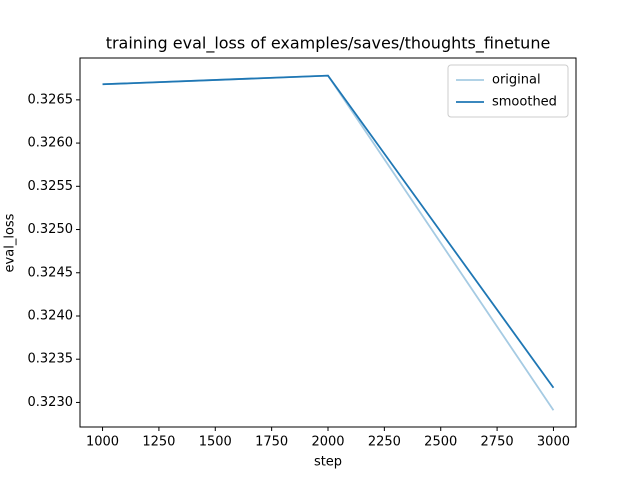 This screenshot has height=480, width=640. I want to click on y-tick-label: 0.3260, so click(51, 143).